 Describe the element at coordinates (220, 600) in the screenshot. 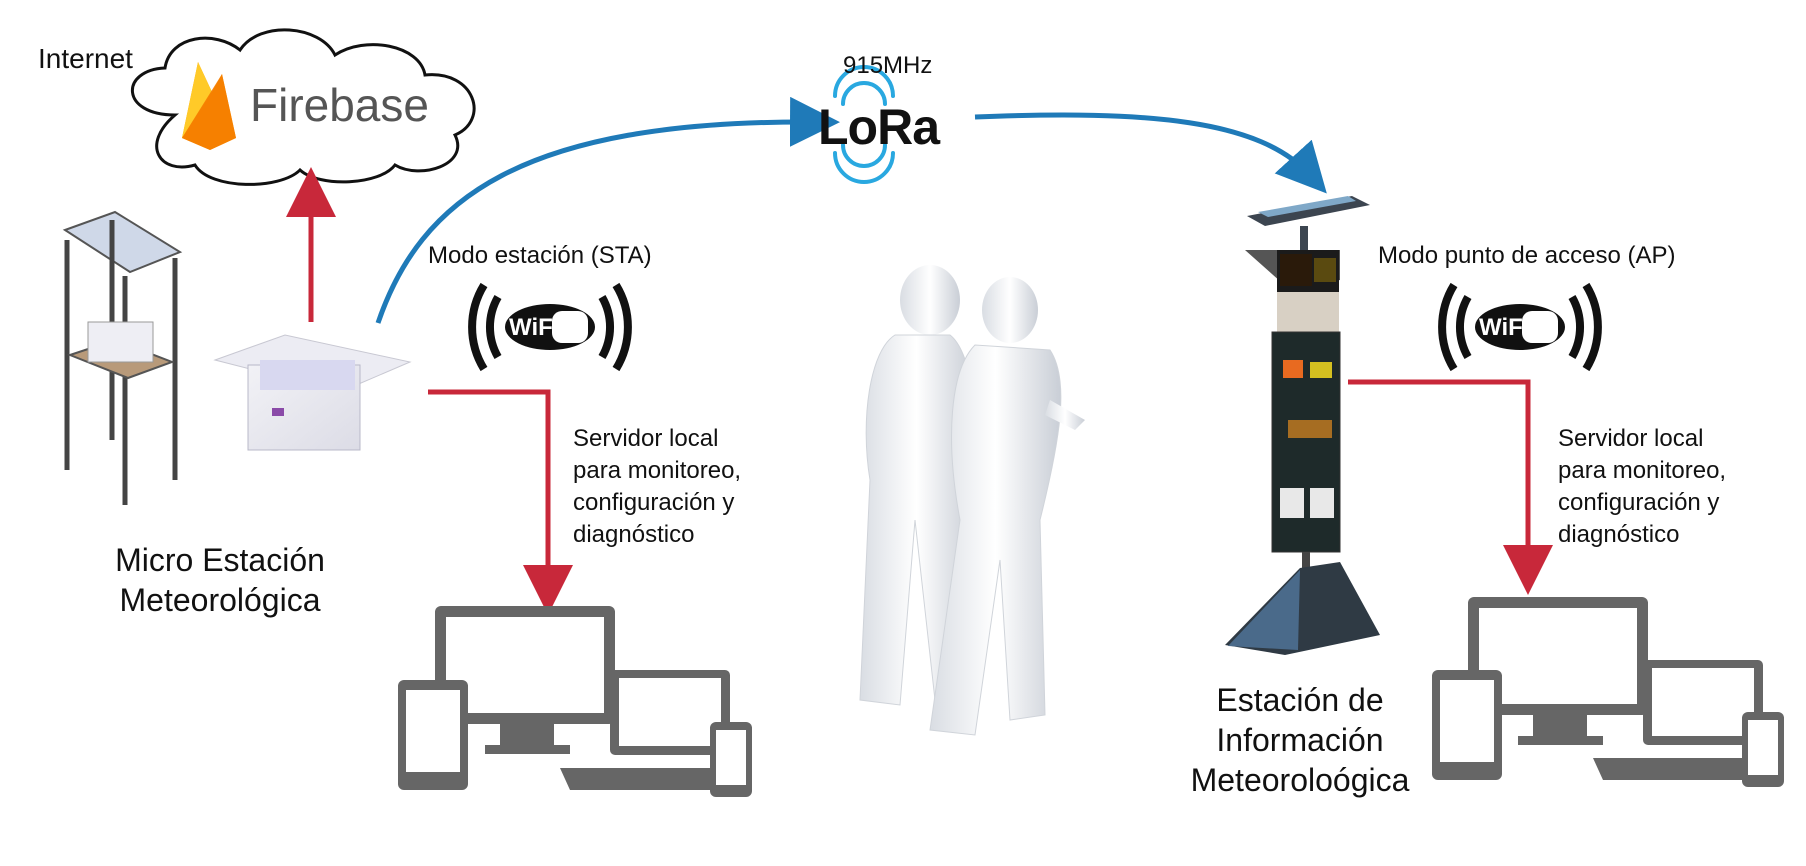

I see `micro-station-line-2: Meteorológica` at that location.